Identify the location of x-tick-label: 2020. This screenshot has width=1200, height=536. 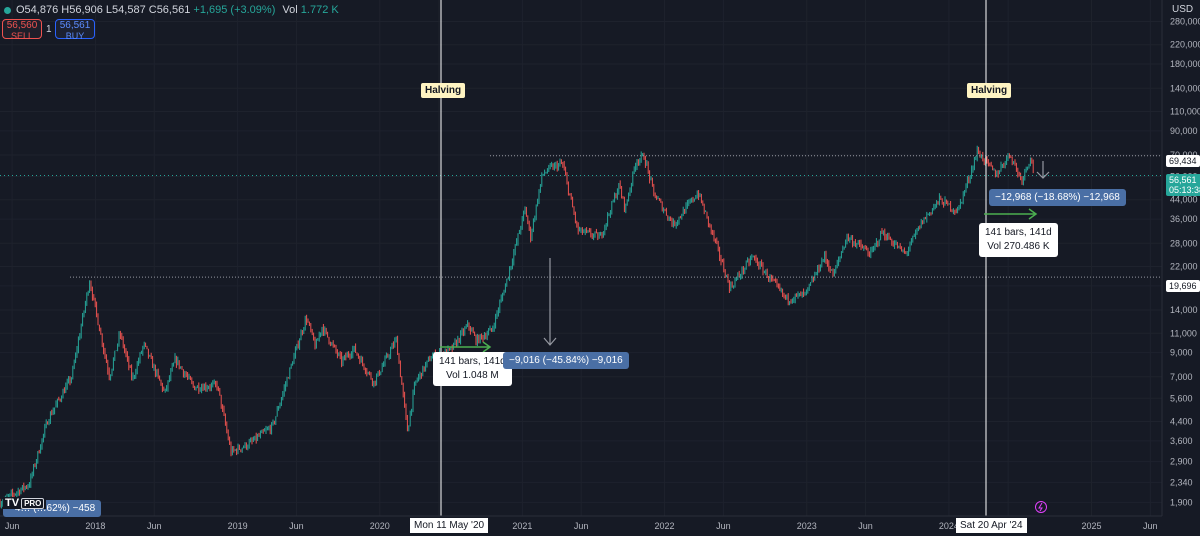
(380, 526).